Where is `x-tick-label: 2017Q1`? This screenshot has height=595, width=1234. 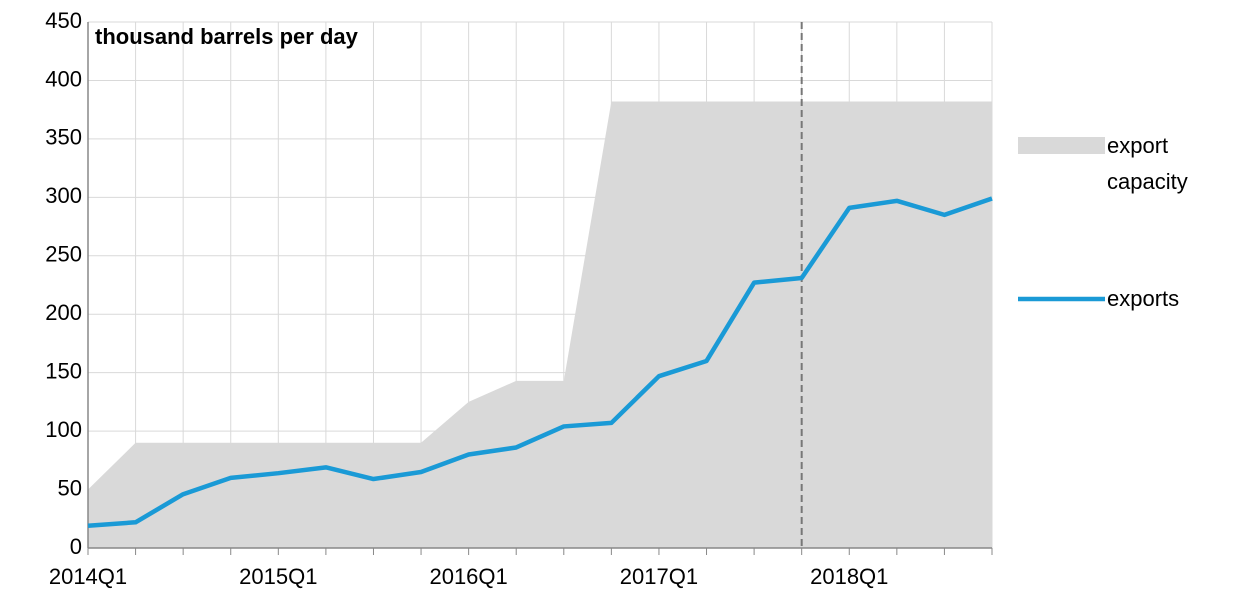
x-tick-label: 2017Q1 is located at coordinates (659, 576).